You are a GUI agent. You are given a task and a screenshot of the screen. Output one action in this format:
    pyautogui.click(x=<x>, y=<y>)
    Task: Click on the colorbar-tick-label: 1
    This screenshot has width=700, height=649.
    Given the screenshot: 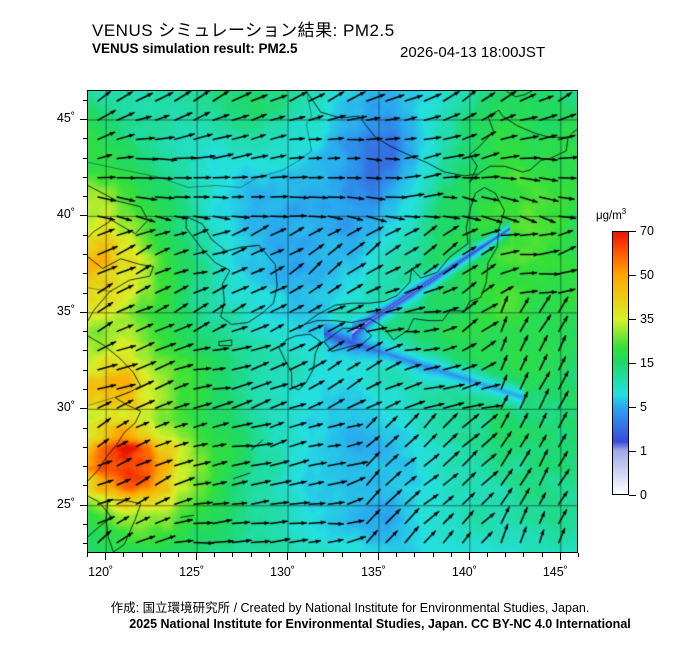 What is the action you would take?
    pyautogui.click(x=643, y=450)
    